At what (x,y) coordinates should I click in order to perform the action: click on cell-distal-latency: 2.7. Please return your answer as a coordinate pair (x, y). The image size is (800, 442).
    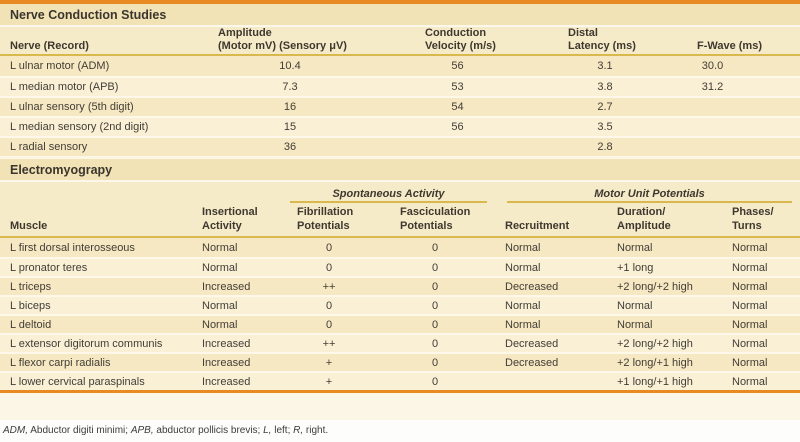
    Looking at the image, I should click on (605, 107).